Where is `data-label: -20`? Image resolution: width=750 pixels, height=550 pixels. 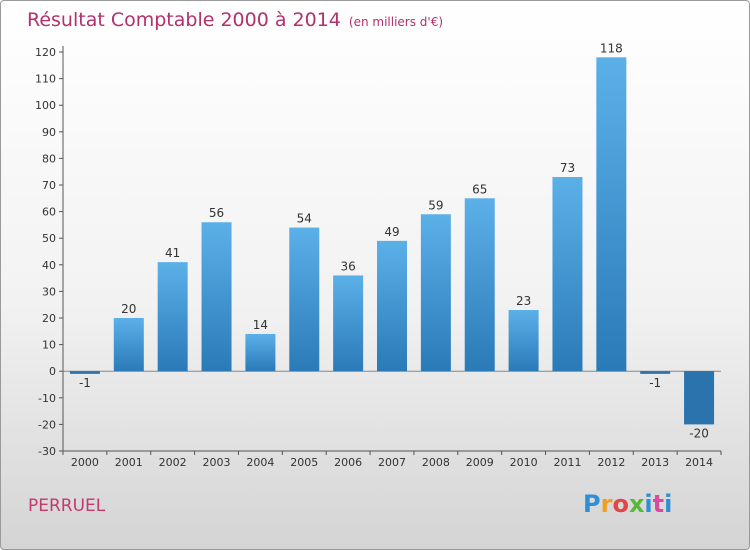 data-label: -20 is located at coordinates (699, 433).